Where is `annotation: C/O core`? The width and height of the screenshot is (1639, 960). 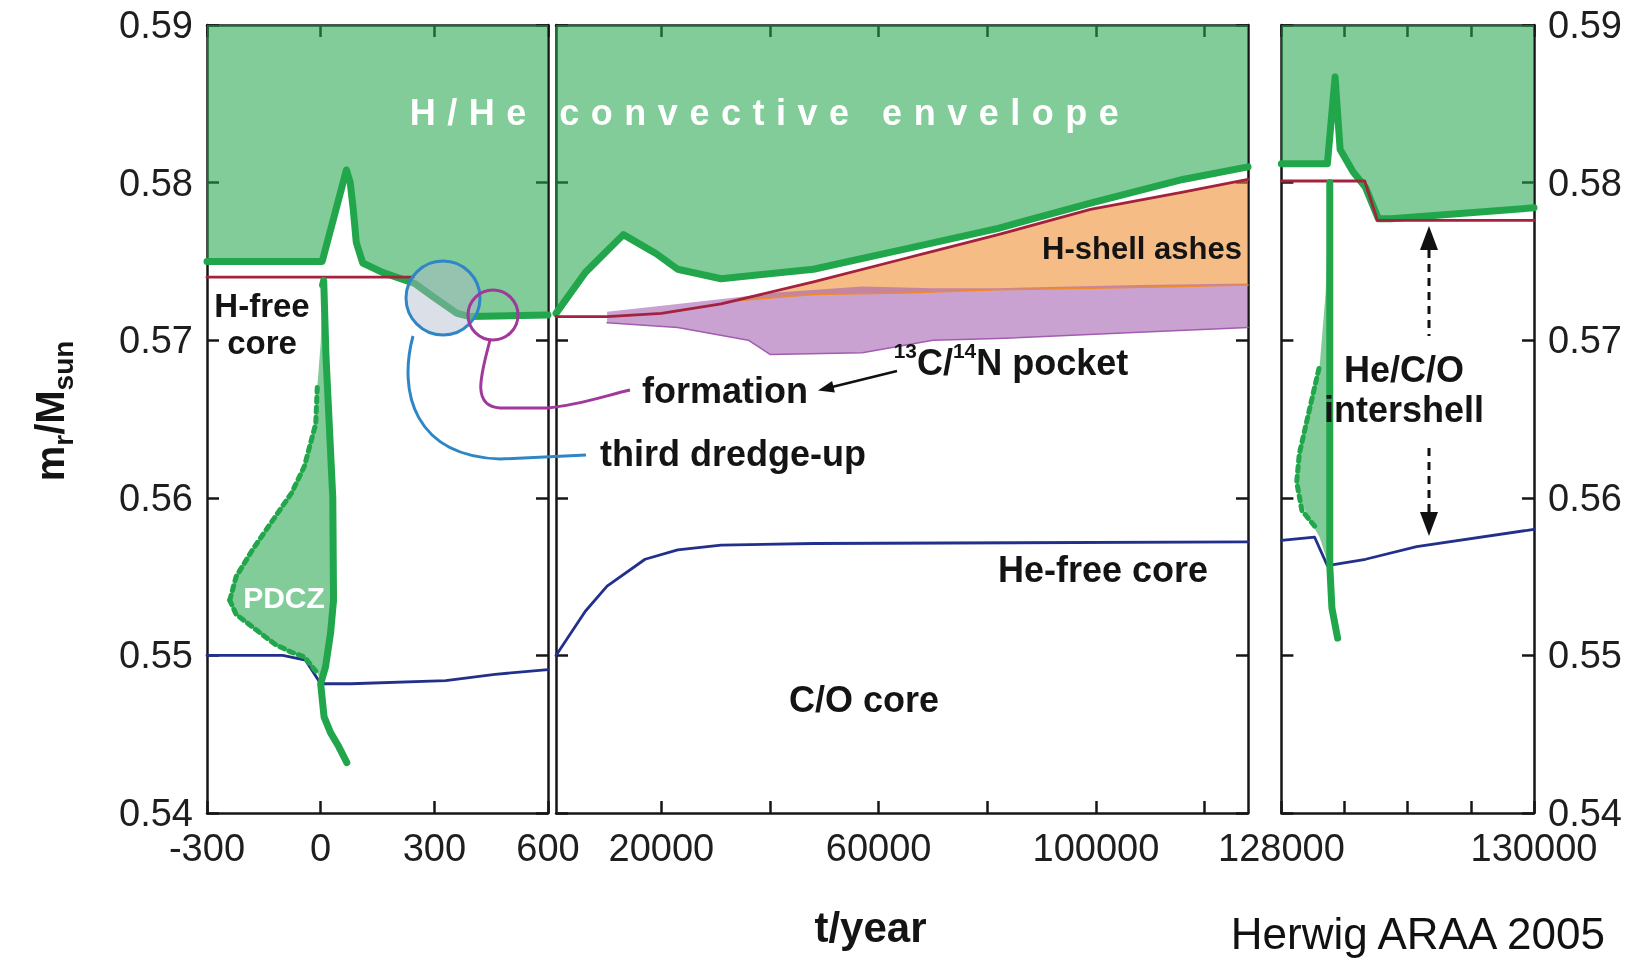
annotation: C/O core is located at coordinates (864, 699).